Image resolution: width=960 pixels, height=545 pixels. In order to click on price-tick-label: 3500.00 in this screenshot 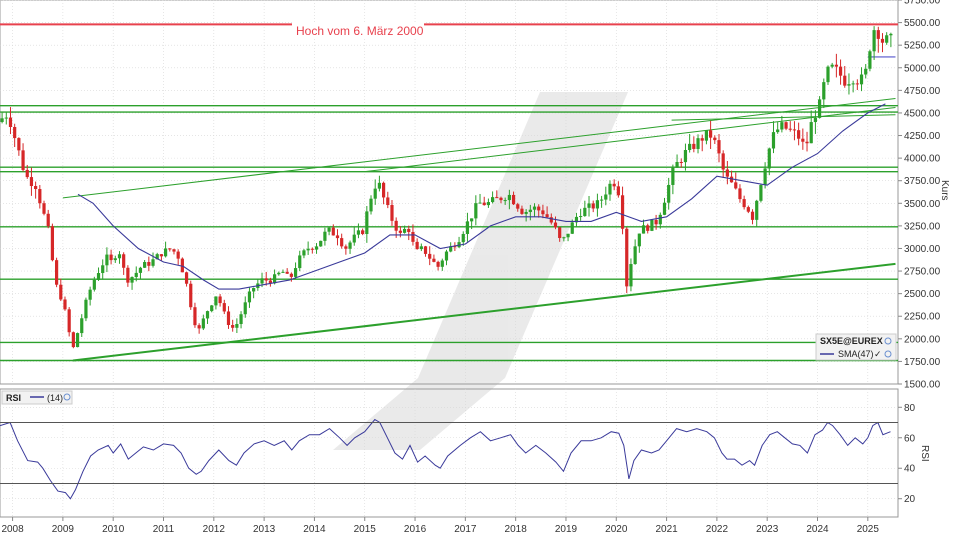, I will do `click(922, 204)`.